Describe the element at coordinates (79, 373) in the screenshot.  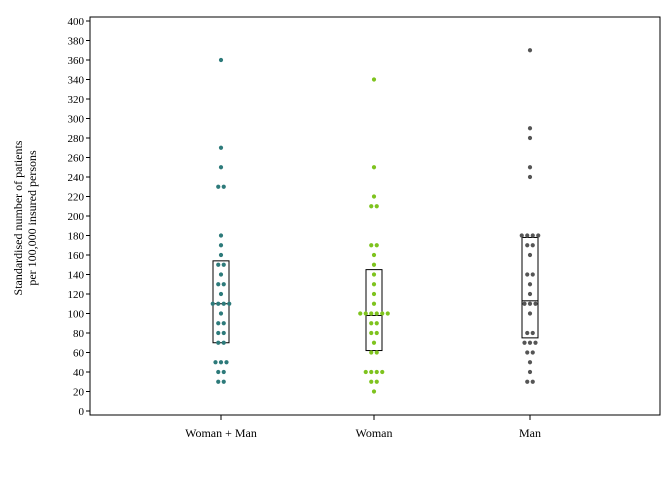
I see `y-tick-label: 40` at that location.